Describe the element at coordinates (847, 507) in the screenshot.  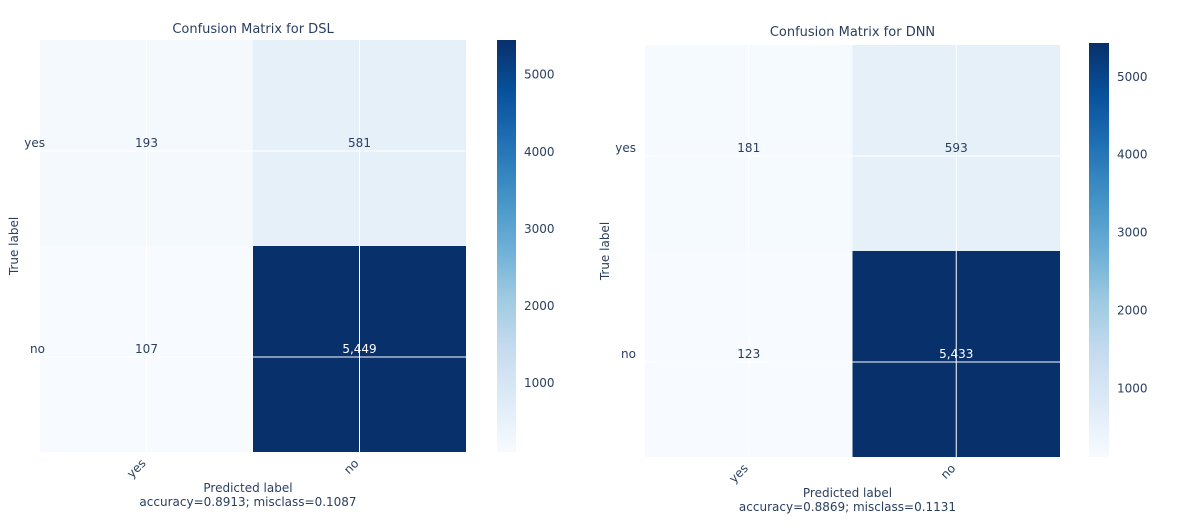
I see `accuracy-footer: accuracy=0.8869; misclass=0.1131` at that location.